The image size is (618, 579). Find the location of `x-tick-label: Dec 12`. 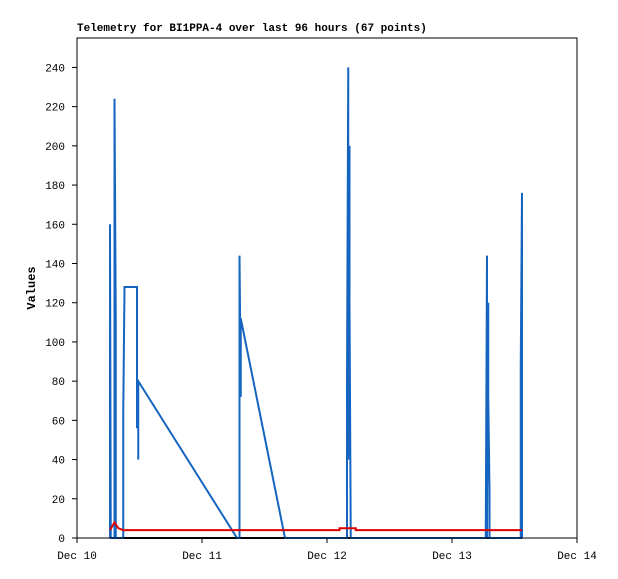

x-tick-label: Dec 12 is located at coordinates (327, 557).